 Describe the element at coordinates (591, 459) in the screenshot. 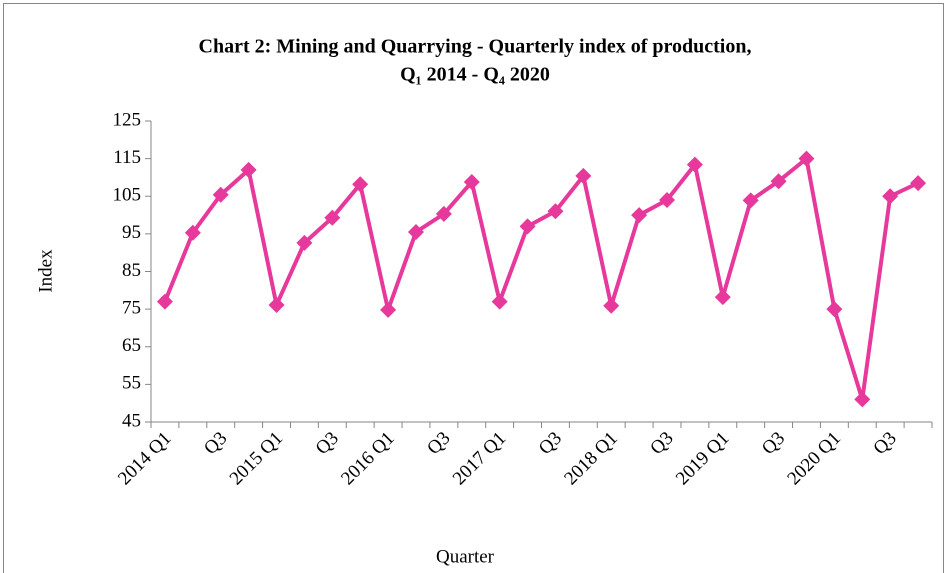

I see `x-tick-label: 2018 Q1` at that location.